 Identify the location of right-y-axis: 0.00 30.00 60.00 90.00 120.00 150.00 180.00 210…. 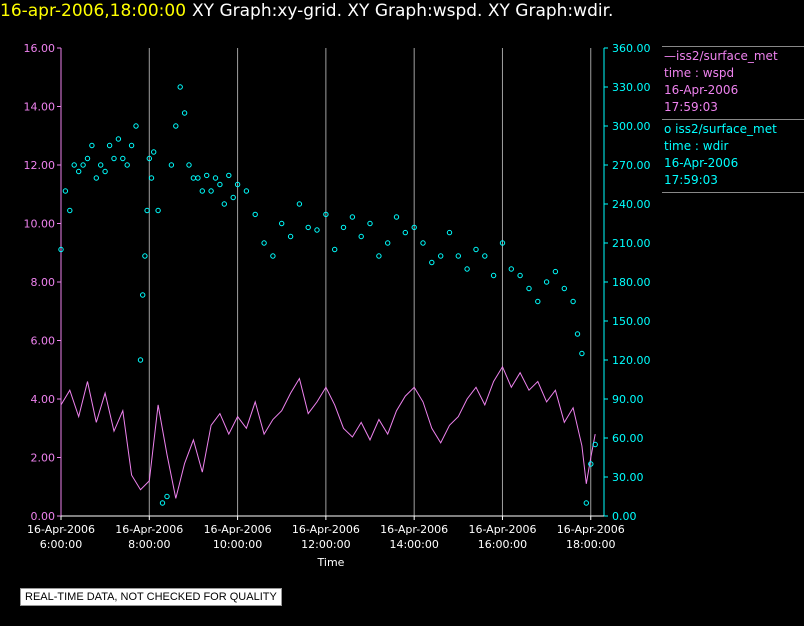
(627, 282).